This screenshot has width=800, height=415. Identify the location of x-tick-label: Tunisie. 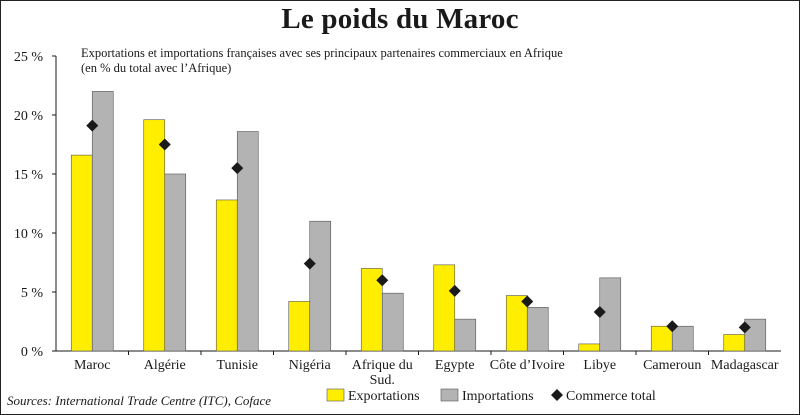
(237, 365).